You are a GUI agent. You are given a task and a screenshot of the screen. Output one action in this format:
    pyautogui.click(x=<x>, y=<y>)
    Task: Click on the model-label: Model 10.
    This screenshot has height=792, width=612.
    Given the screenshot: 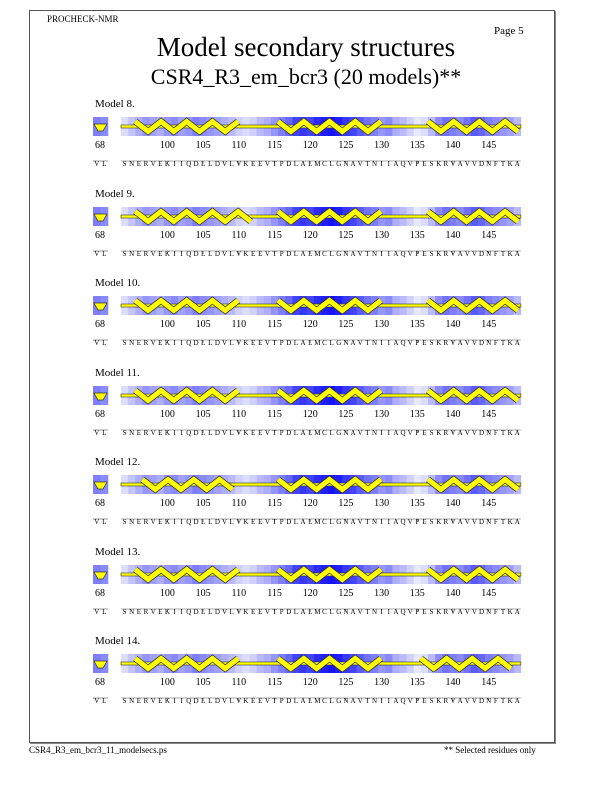 What is the action you would take?
    pyautogui.click(x=118, y=283)
    